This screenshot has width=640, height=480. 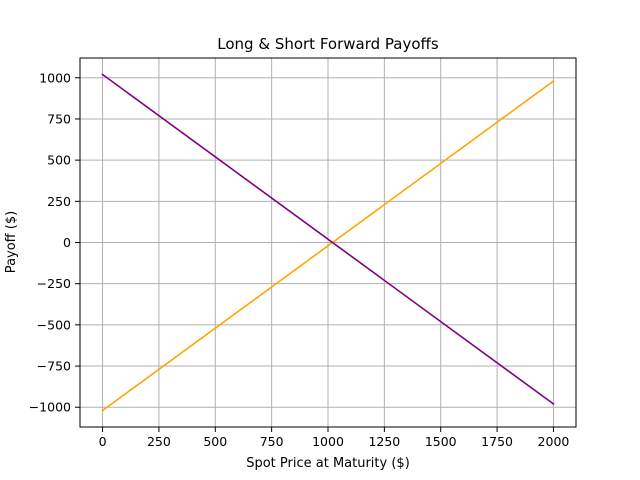 What do you see at coordinates (55, 77) in the screenshot?
I see `y-tick-label: 1000` at bounding box center [55, 77].